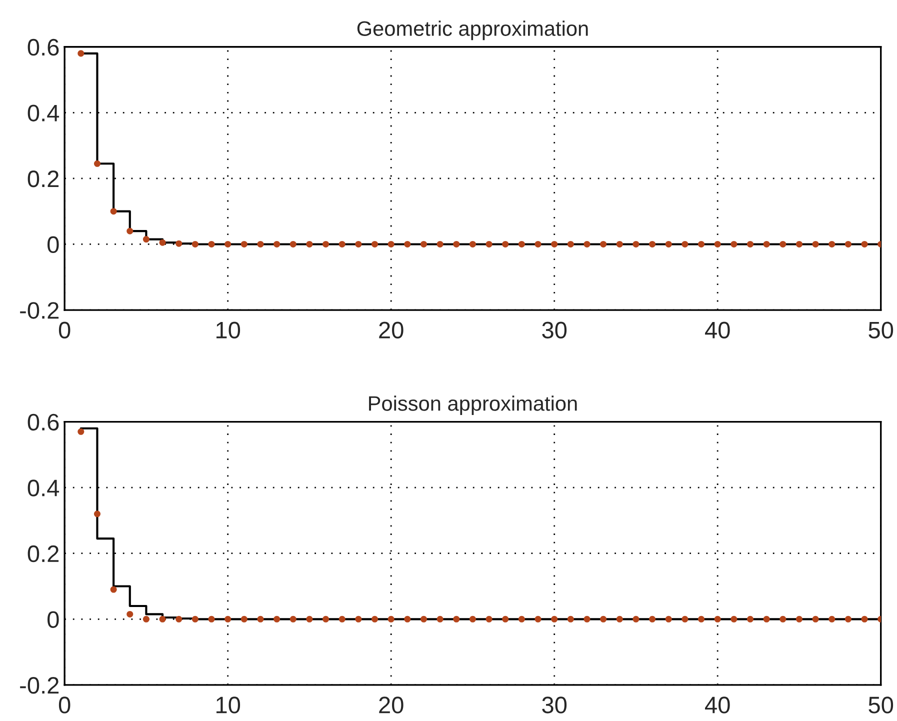 Image resolution: width=897 pixels, height=721 pixels. Describe the element at coordinates (53, 245) in the screenshot. I see `y-tick-label: 0` at that location.